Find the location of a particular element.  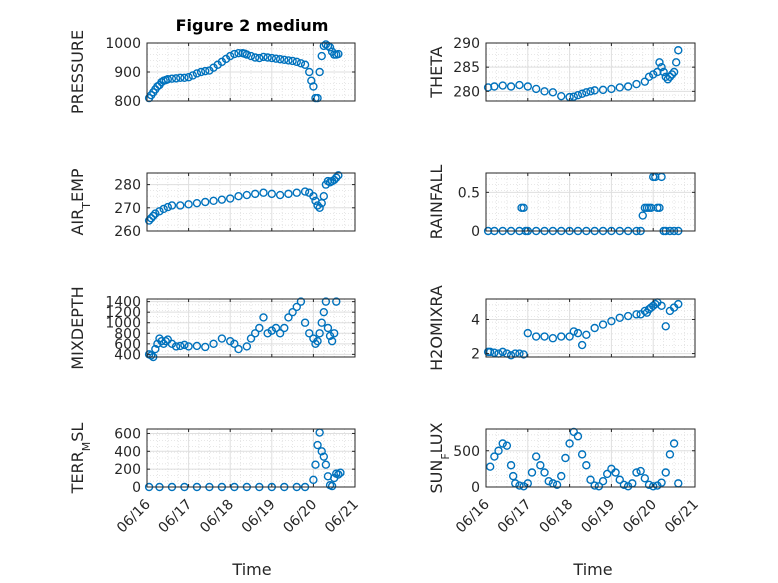

y-axis-label: TERRMSL is located at coordinates (80, 459).